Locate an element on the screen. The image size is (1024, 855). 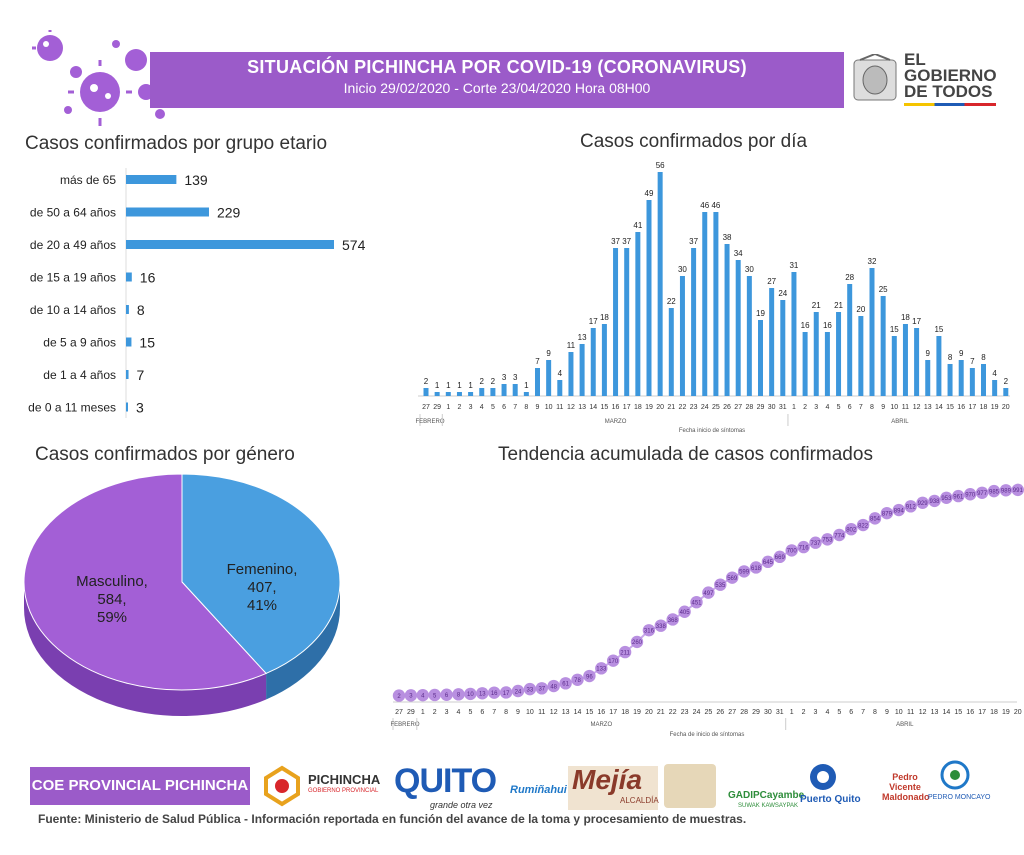
trend-value-label: 24 is located at coordinates (518, 692).